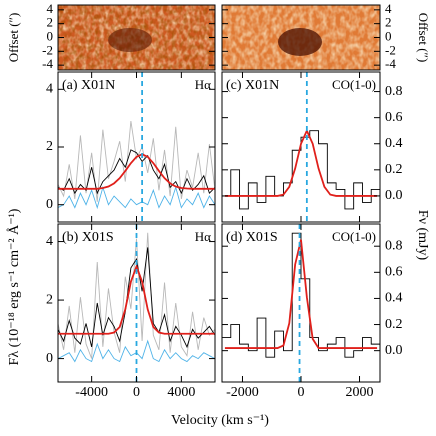 The width and height of the screenshot is (436, 436). I want to click on image-right, so click(301, 37).